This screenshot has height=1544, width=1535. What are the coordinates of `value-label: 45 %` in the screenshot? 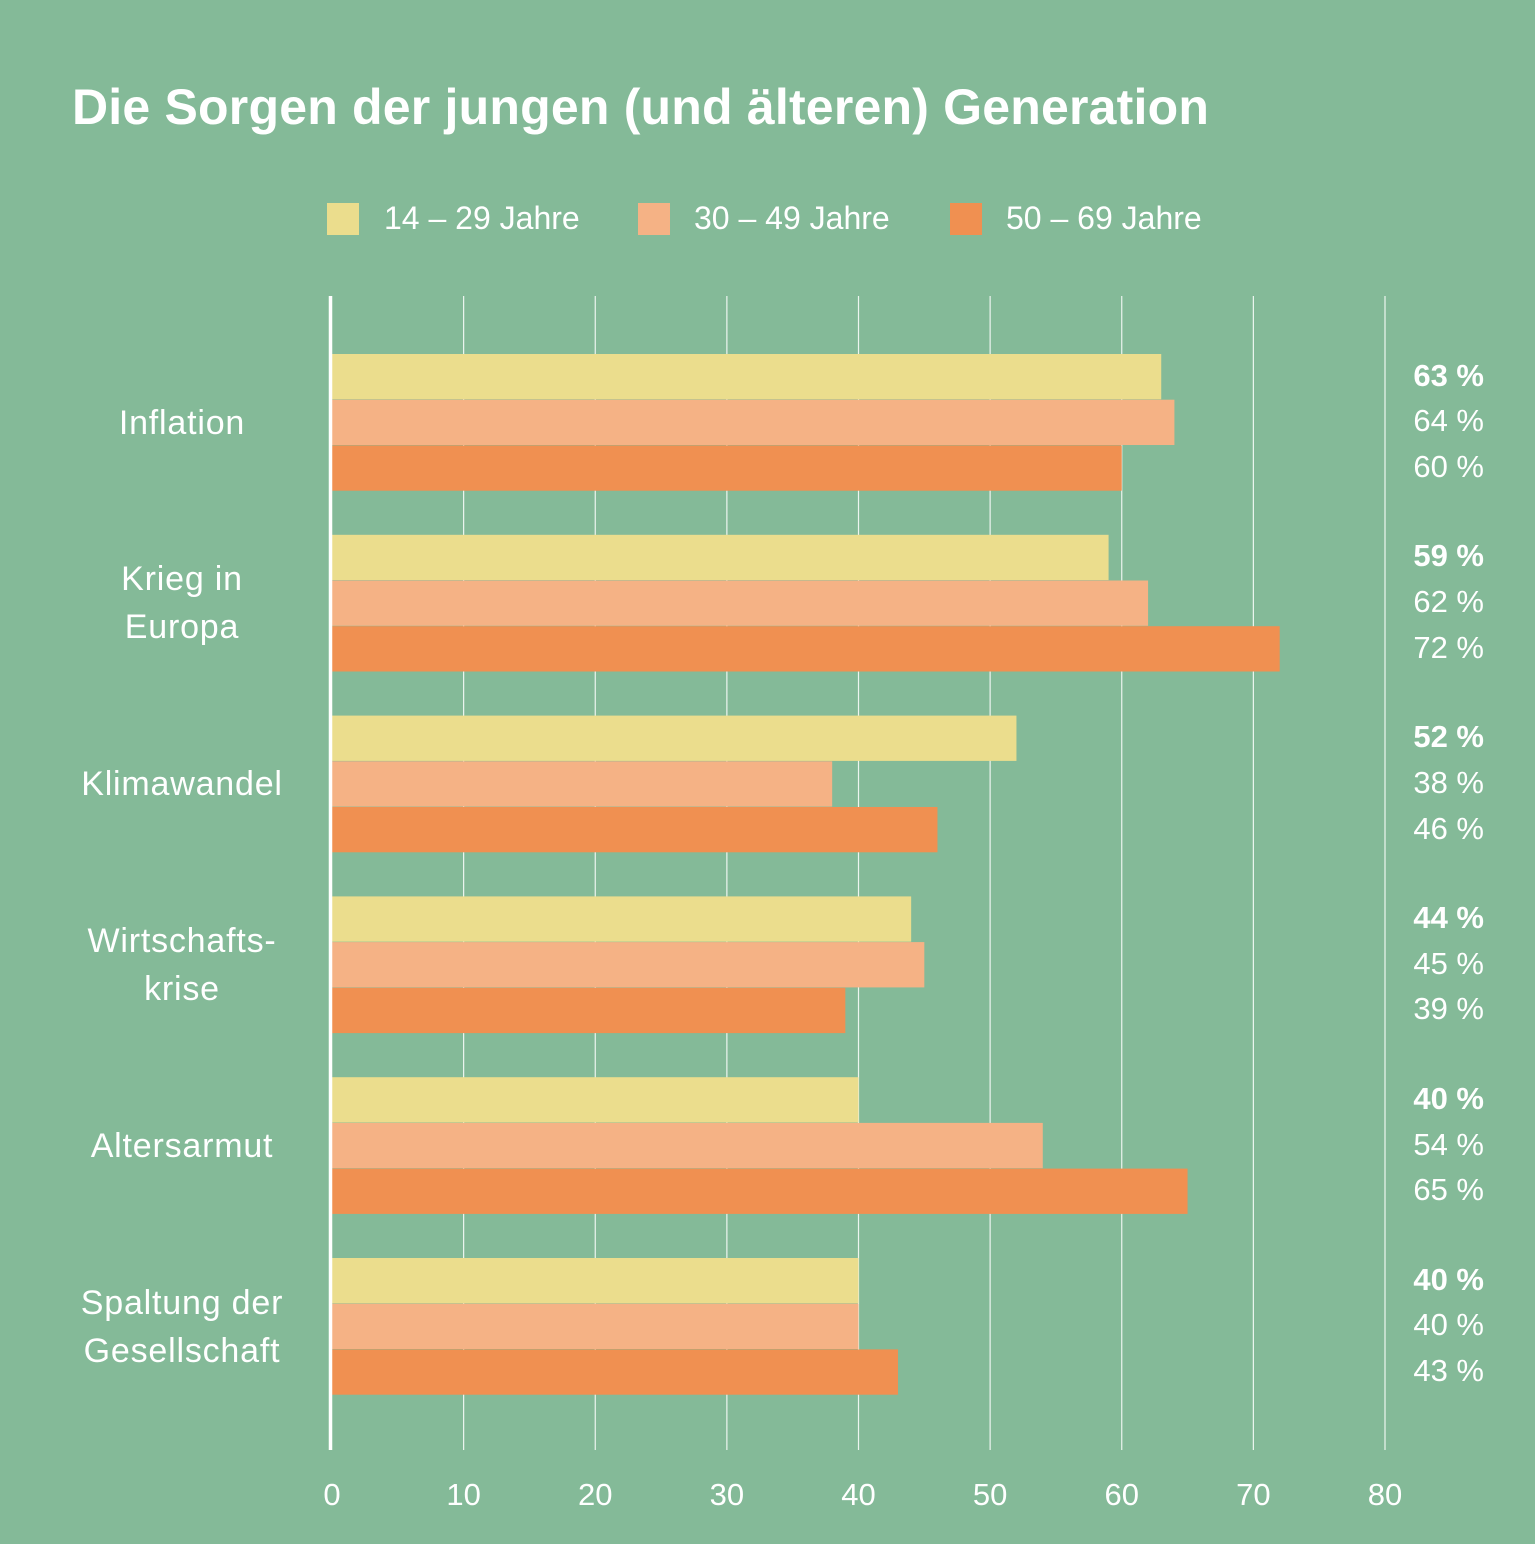 It's located at (1448, 963).